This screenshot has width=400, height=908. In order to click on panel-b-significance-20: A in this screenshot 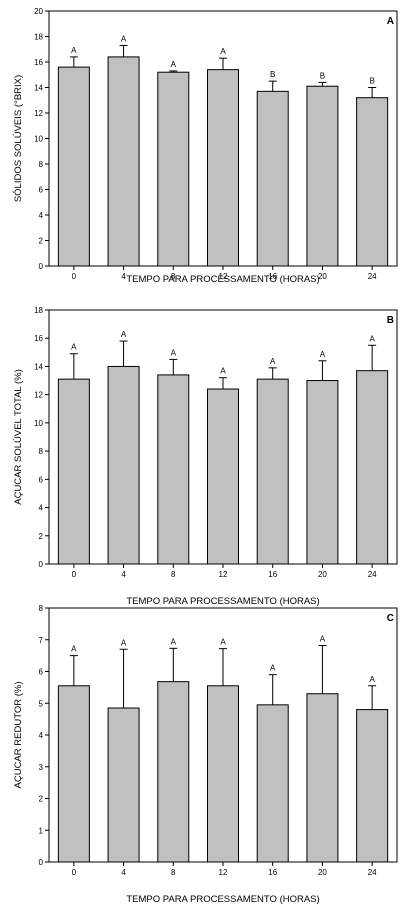, I will do `click(323, 354)`.